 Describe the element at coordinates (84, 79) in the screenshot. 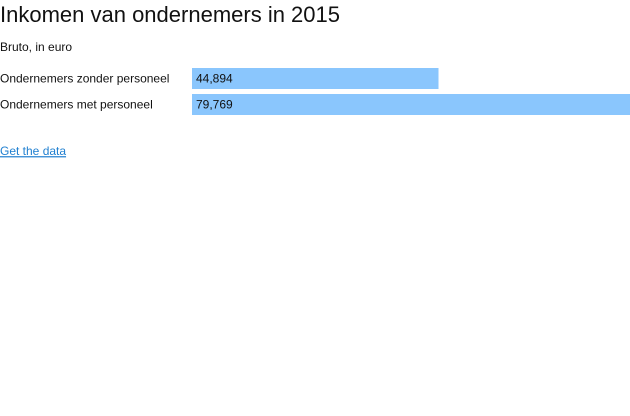

I see `category-label: Ondernemers zonder personeel` at that location.